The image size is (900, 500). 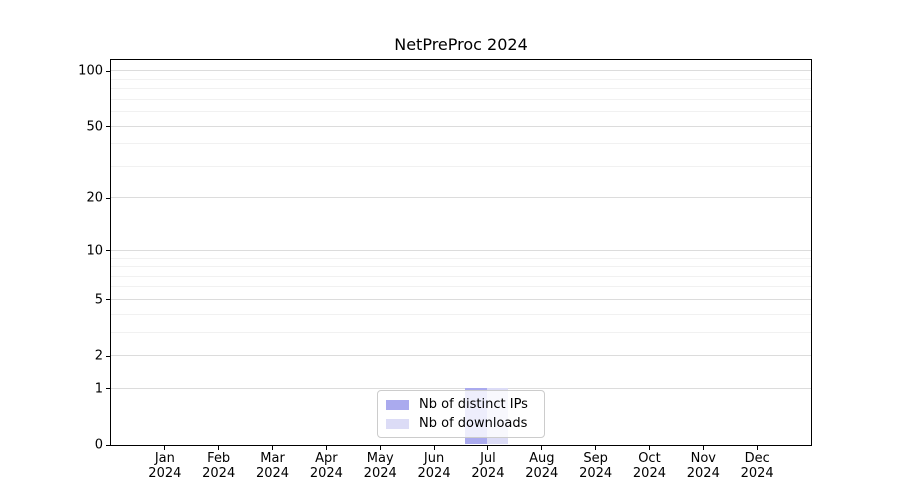 I want to click on legend-label-distinct-ips: Nb of distinct IPs, so click(x=473, y=404).